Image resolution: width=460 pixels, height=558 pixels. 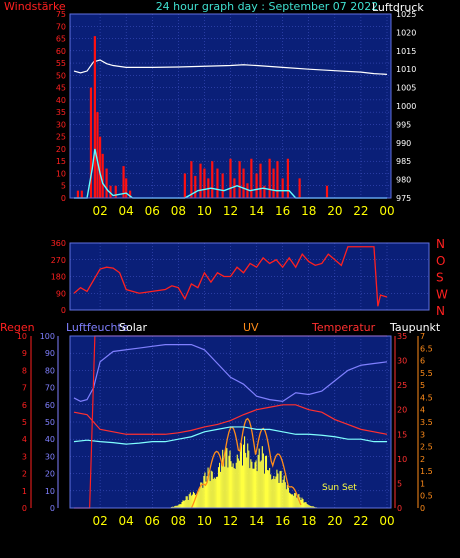 I want to click on windstaerke-label: Windstärke, so click(x=35, y=6).